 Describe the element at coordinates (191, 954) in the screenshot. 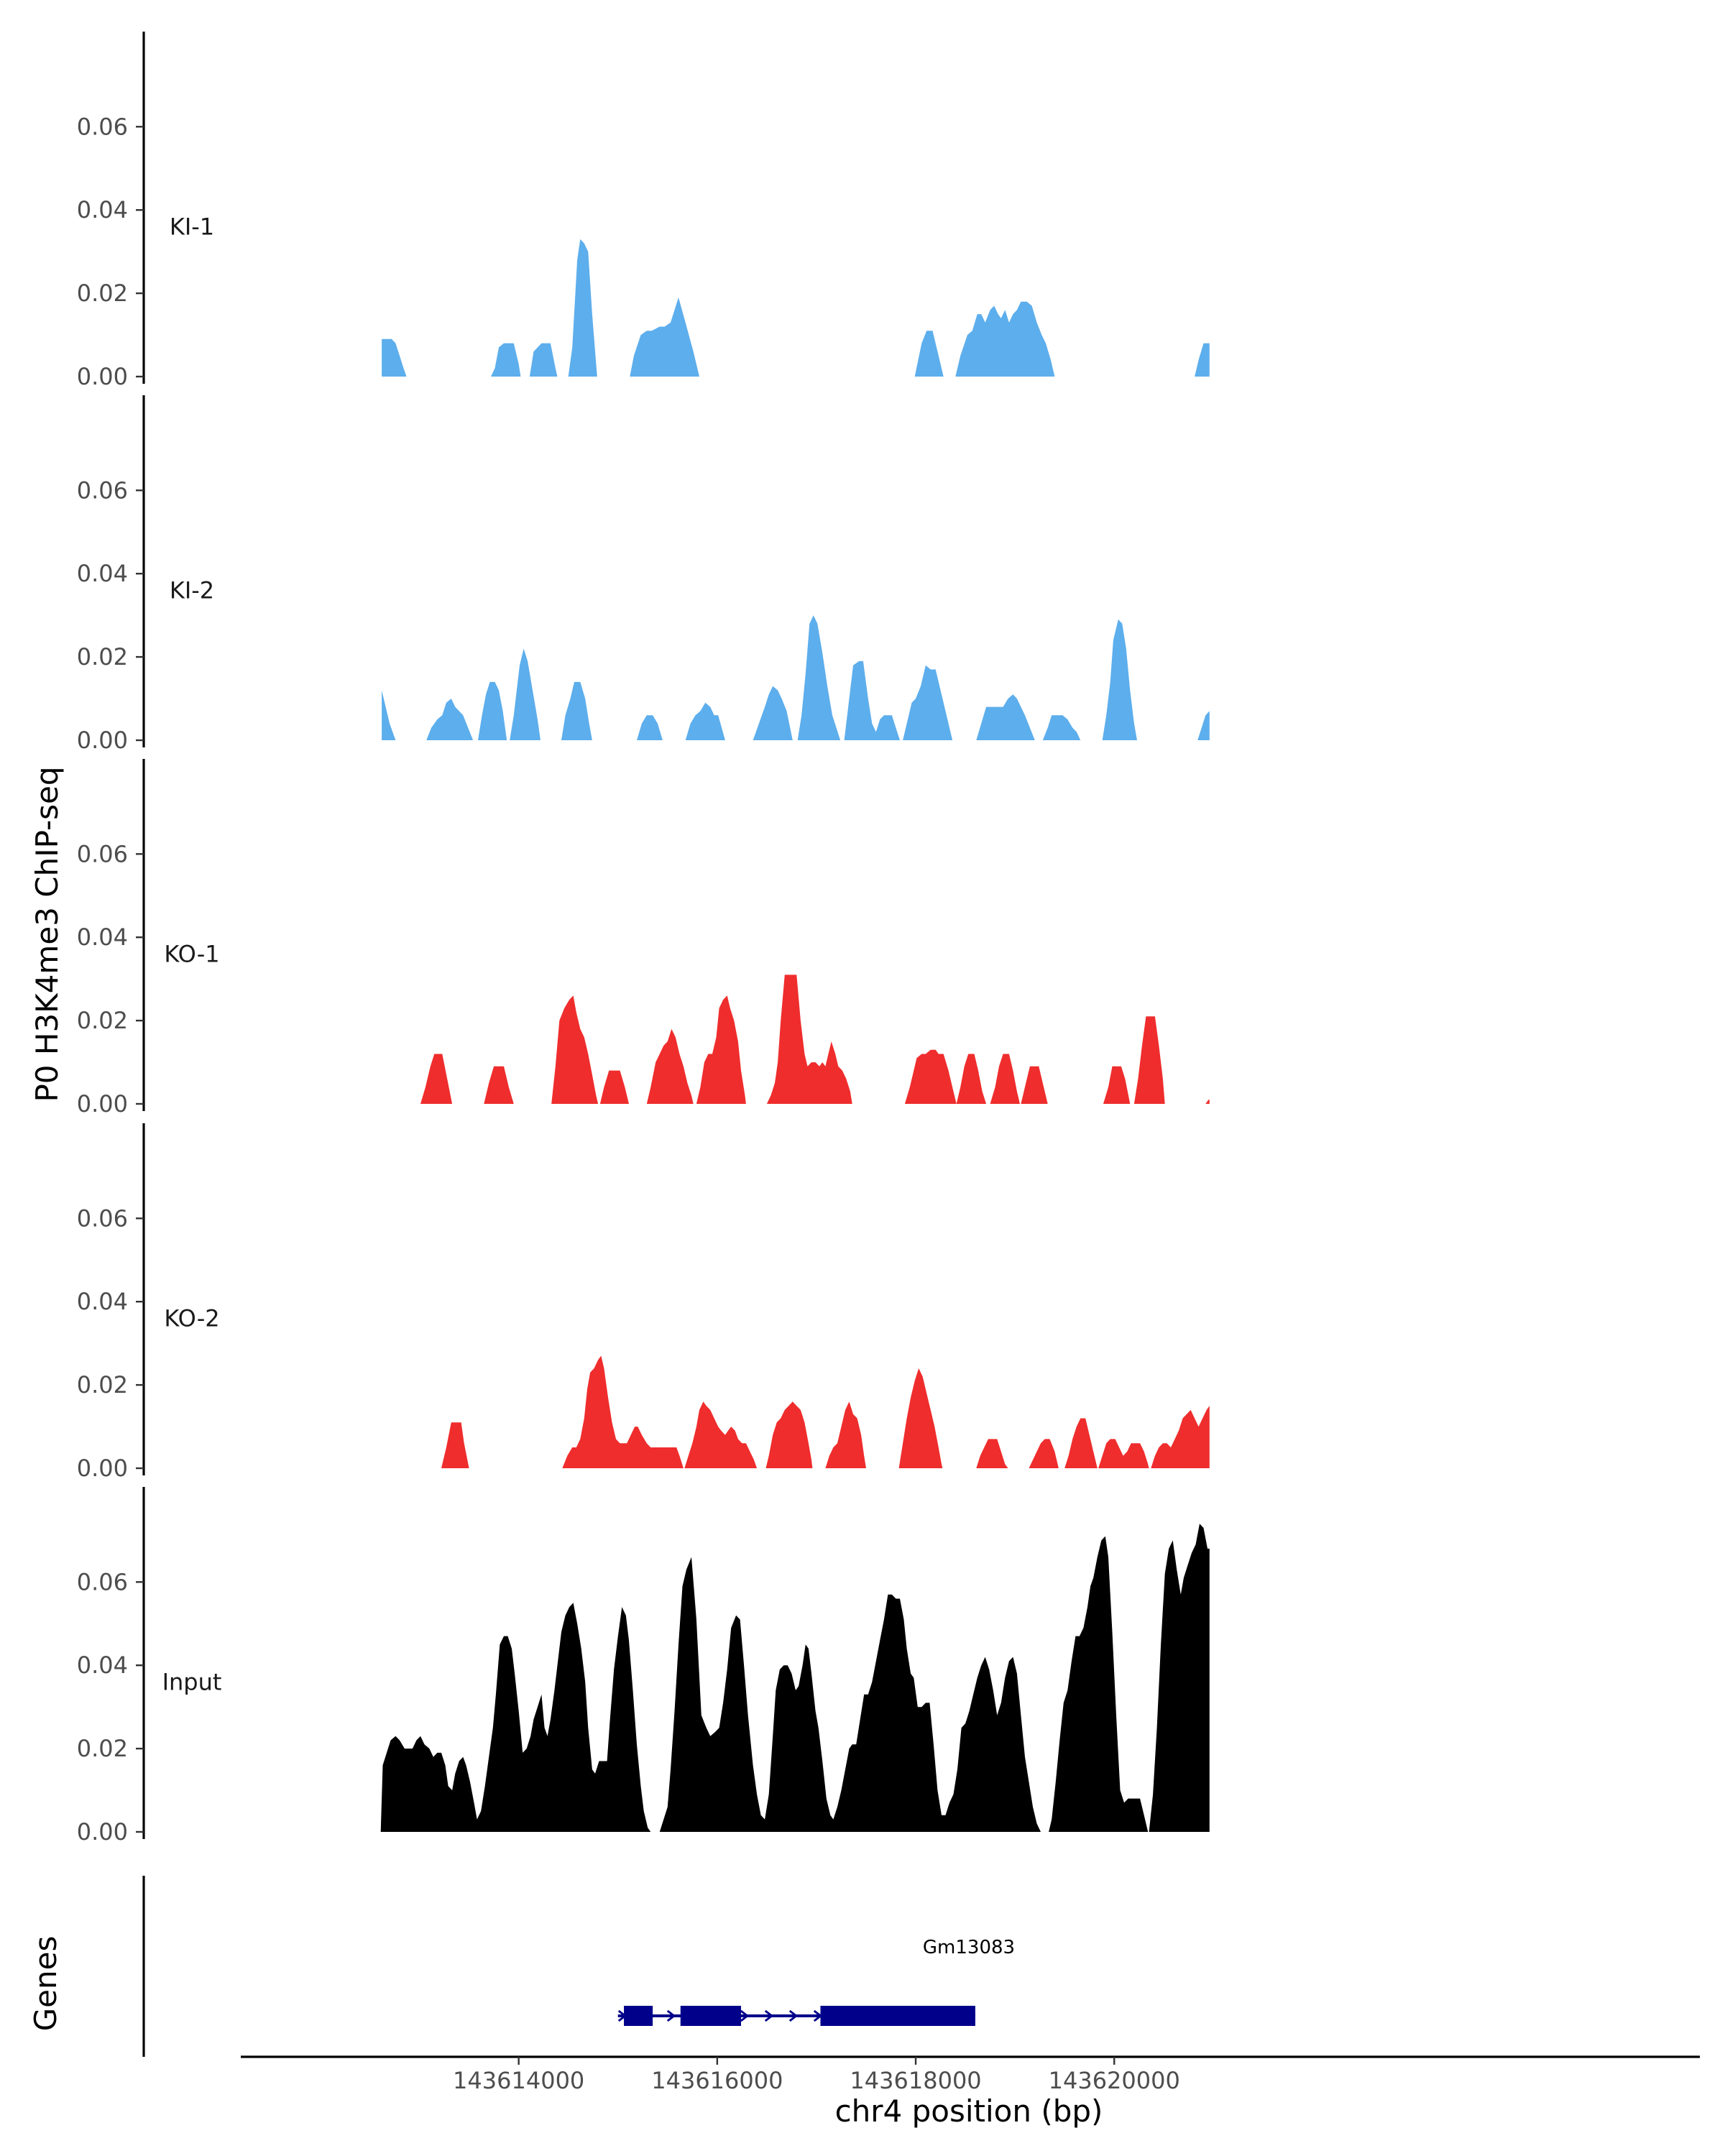

I see `track-label: KO-1` at that location.